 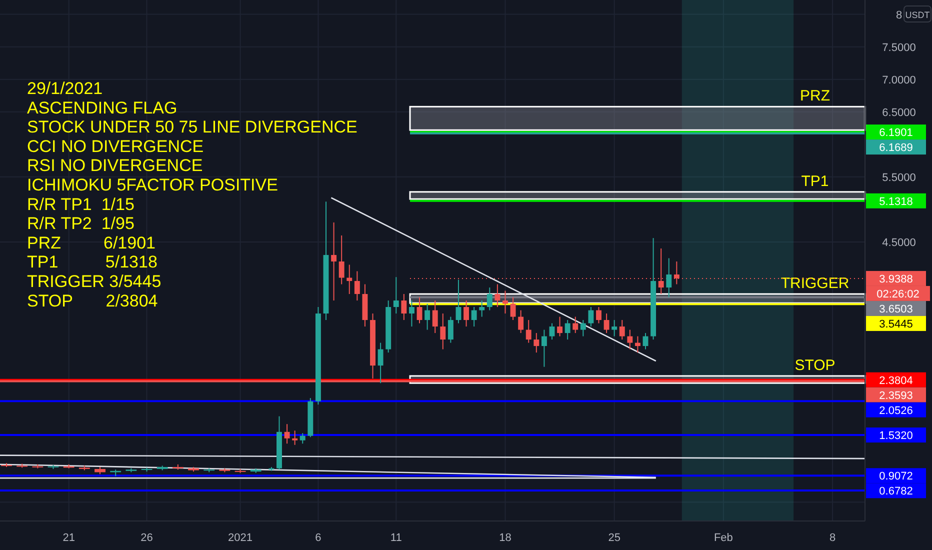 I want to click on annotation: ICHIMOKU 5FACTOR POSITIVE, so click(x=152, y=185).